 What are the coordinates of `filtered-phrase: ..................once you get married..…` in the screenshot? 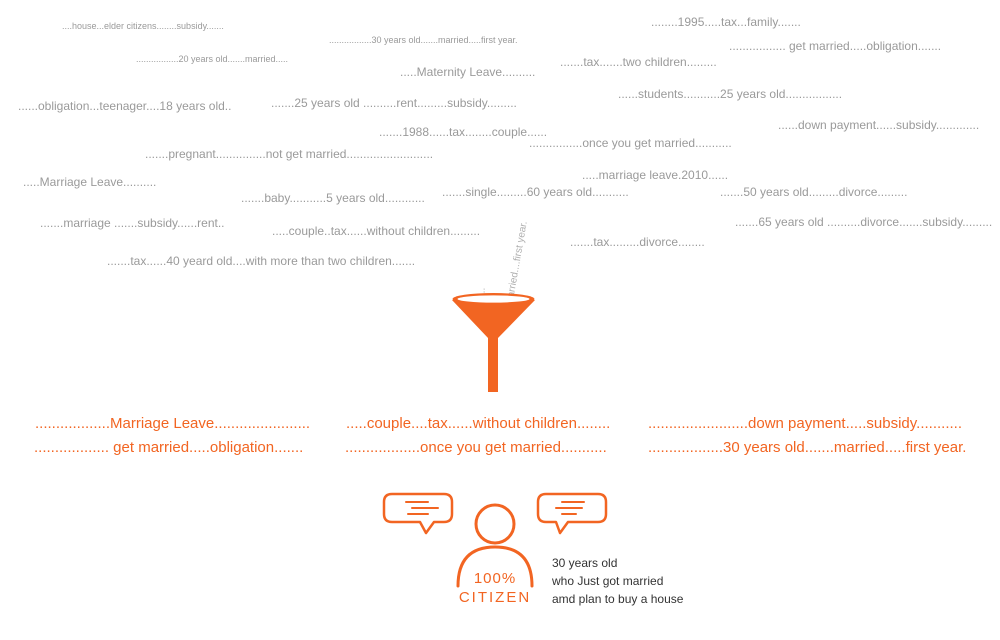 It's located at (476, 447).